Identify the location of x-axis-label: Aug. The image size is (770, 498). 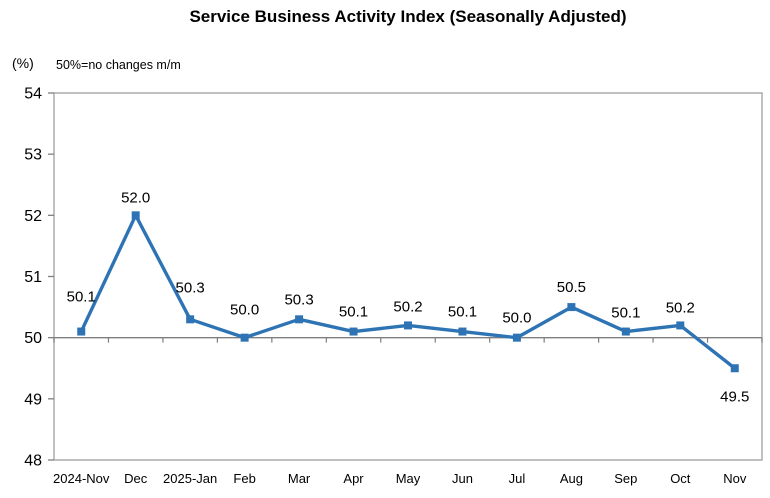
(571, 478).